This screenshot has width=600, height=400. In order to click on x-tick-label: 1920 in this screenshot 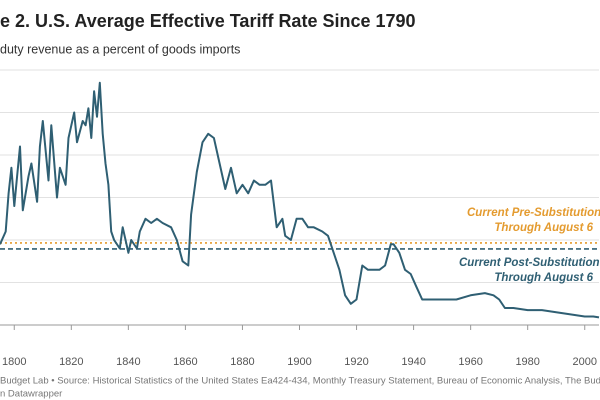, I will do `click(356, 362)`.